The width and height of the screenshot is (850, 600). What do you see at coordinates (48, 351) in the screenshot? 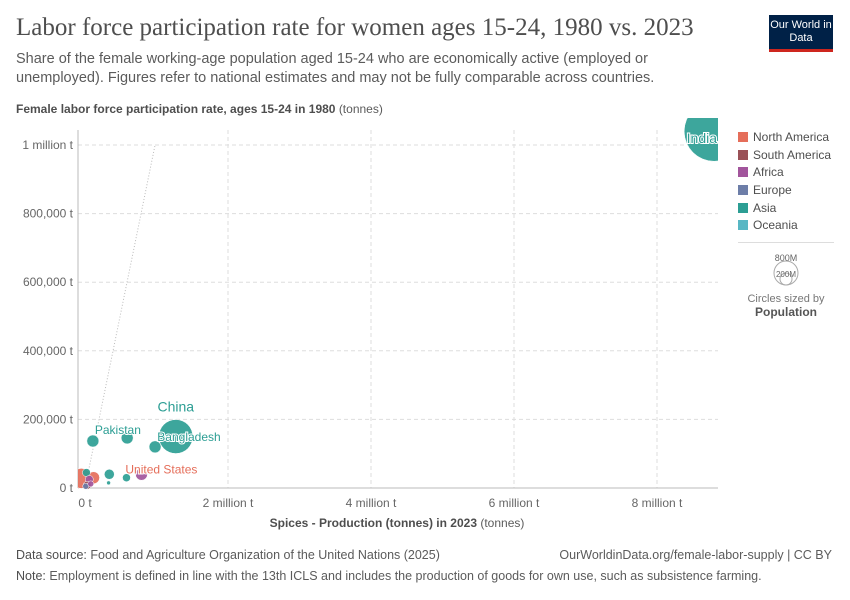
I see `y-tick-label: 400,000 t` at bounding box center [48, 351].